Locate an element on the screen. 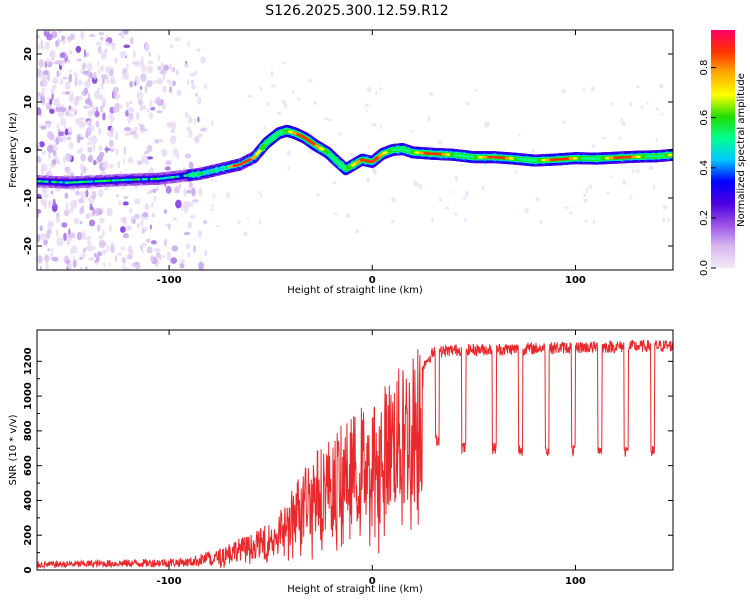 This screenshot has width=750, height=600. y-tick-label: 400 is located at coordinates (28, 500).